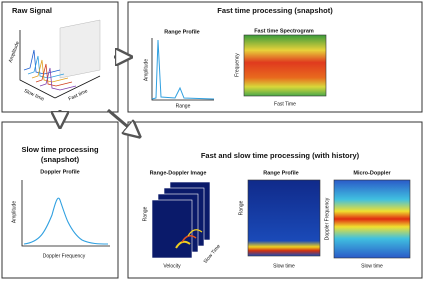  I want to click on panel-title: Slow time processing, so click(60, 149).